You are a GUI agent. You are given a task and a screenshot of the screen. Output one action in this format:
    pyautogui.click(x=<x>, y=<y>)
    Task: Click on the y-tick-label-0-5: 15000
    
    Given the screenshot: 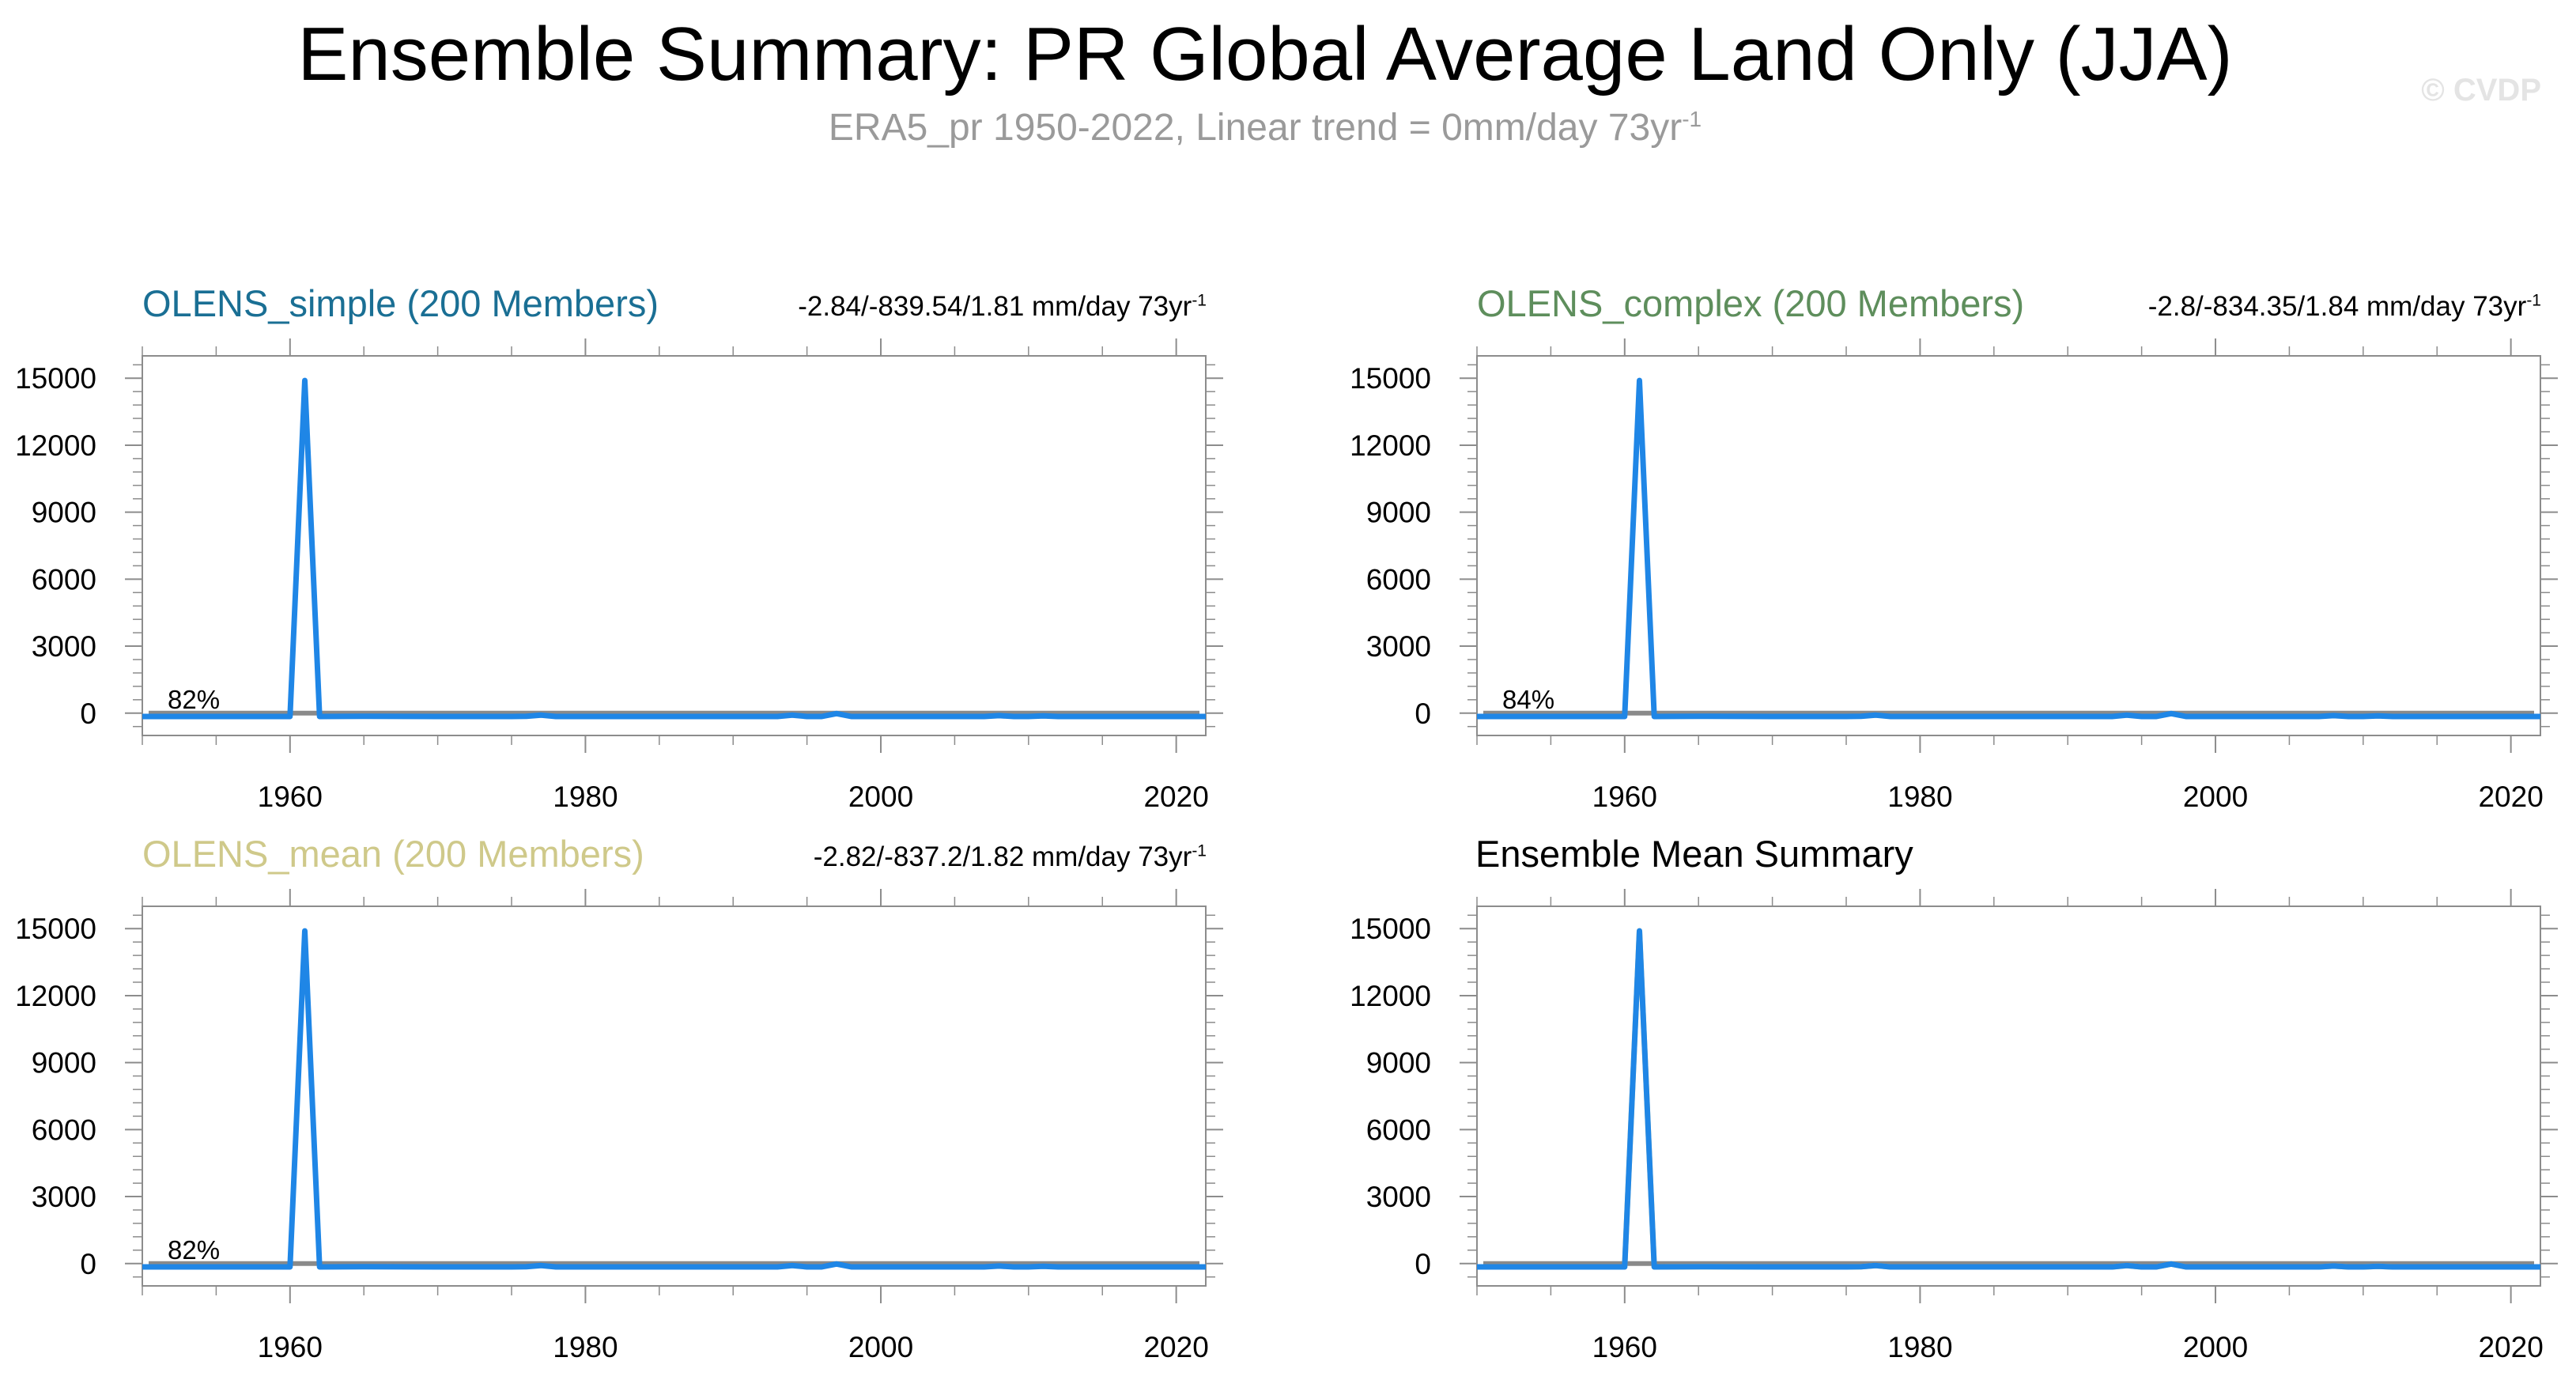 What is the action you would take?
    pyautogui.click(x=55, y=378)
    